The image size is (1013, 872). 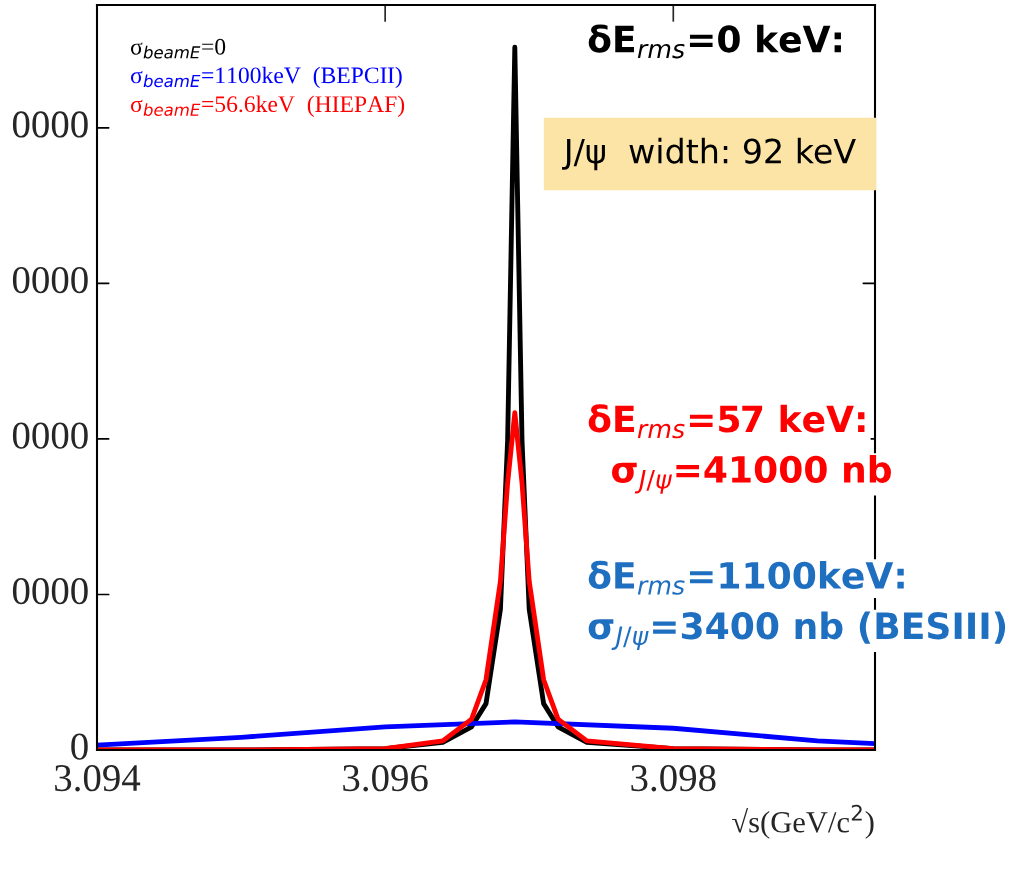 I want to click on text: 0, so click(x=79, y=746).